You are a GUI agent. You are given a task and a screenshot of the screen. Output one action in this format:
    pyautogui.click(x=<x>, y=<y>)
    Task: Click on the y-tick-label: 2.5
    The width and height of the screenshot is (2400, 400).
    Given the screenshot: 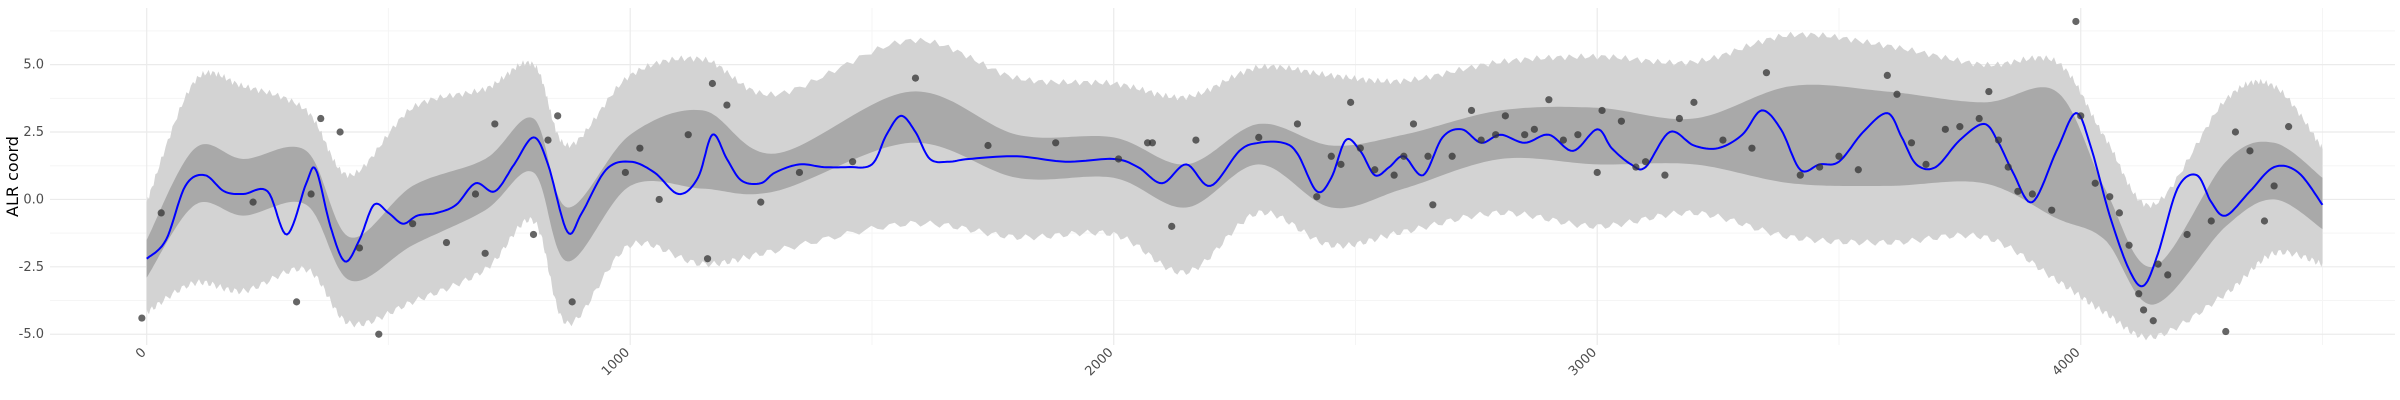 What is the action you would take?
    pyautogui.click(x=33, y=132)
    